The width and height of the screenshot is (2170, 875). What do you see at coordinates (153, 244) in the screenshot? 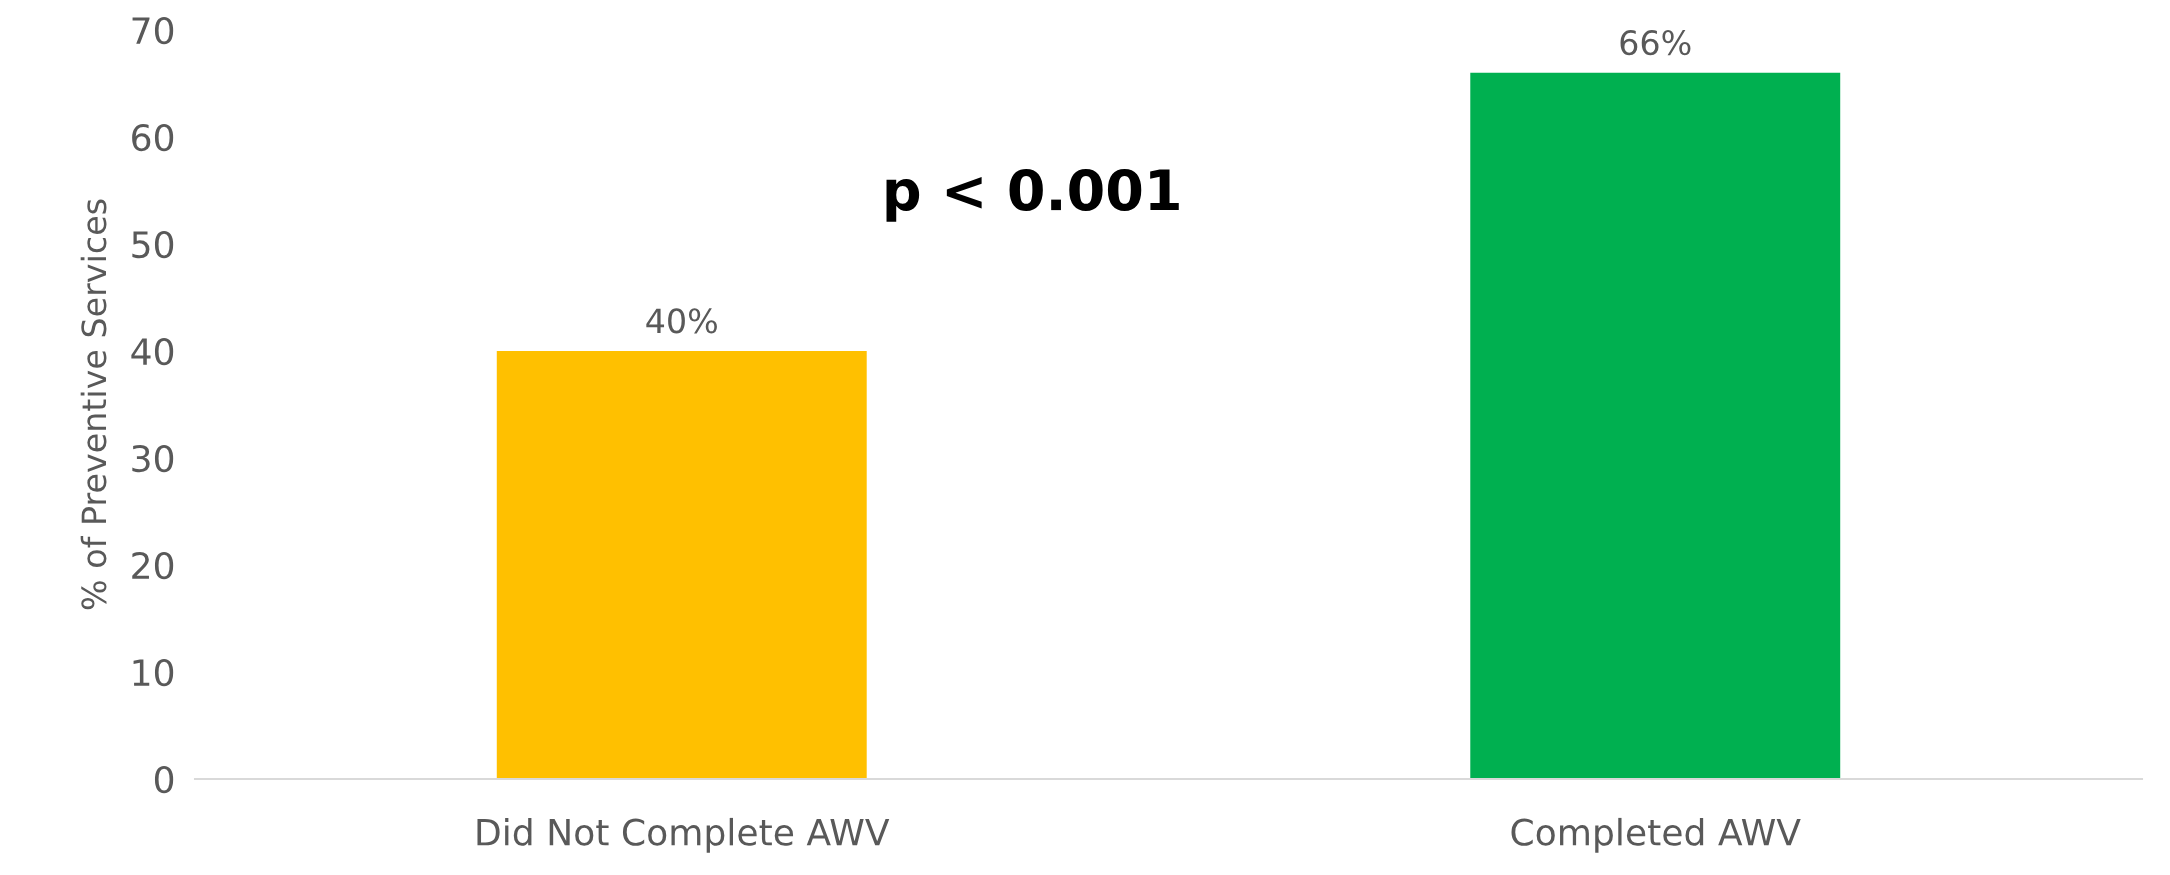
I see `y-tick-label: 50` at bounding box center [153, 244].